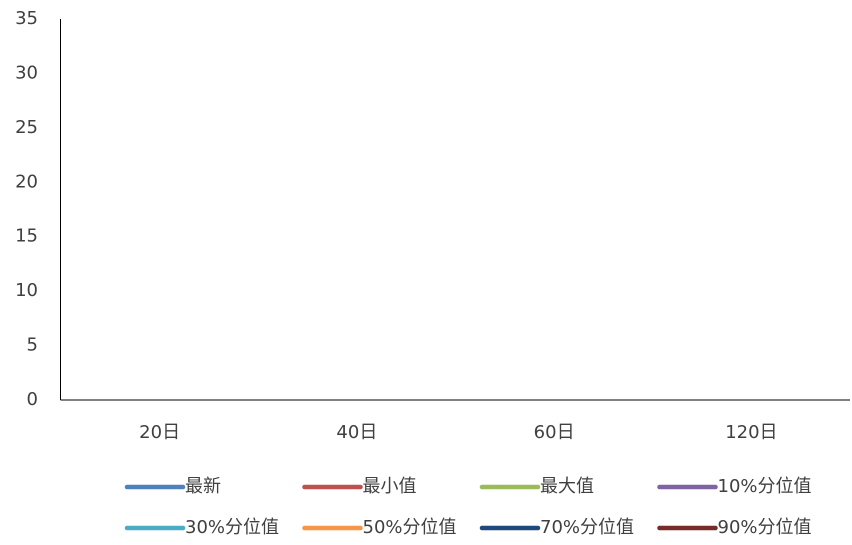  Describe the element at coordinates (751, 432) in the screenshot. I see `x-tick-label: 120日` at that location.